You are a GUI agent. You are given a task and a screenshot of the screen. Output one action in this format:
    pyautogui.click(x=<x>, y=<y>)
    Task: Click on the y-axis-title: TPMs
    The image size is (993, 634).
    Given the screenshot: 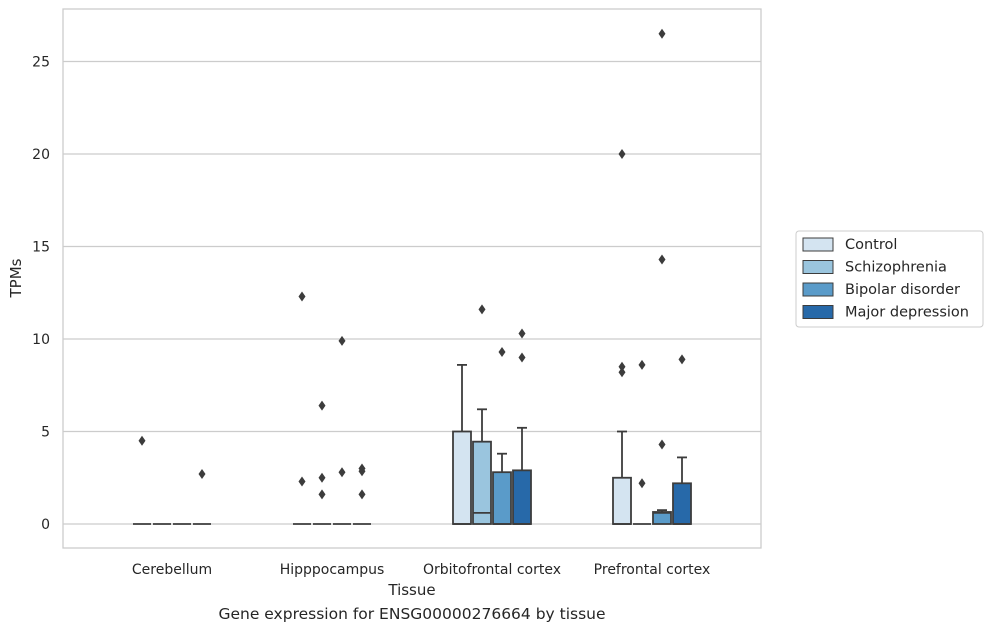 What is the action you would take?
    pyautogui.click(x=16, y=278)
    